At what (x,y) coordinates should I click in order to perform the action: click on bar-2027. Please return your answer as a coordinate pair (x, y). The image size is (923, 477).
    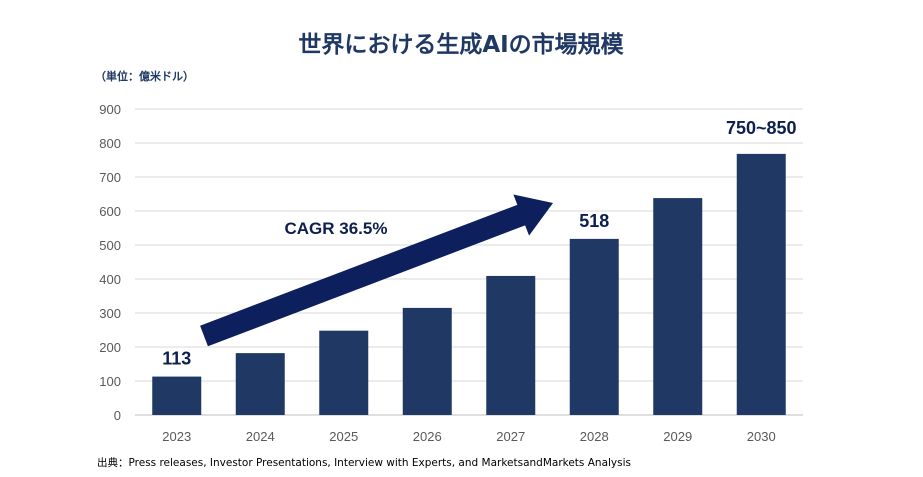
    Looking at the image, I should click on (511, 345).